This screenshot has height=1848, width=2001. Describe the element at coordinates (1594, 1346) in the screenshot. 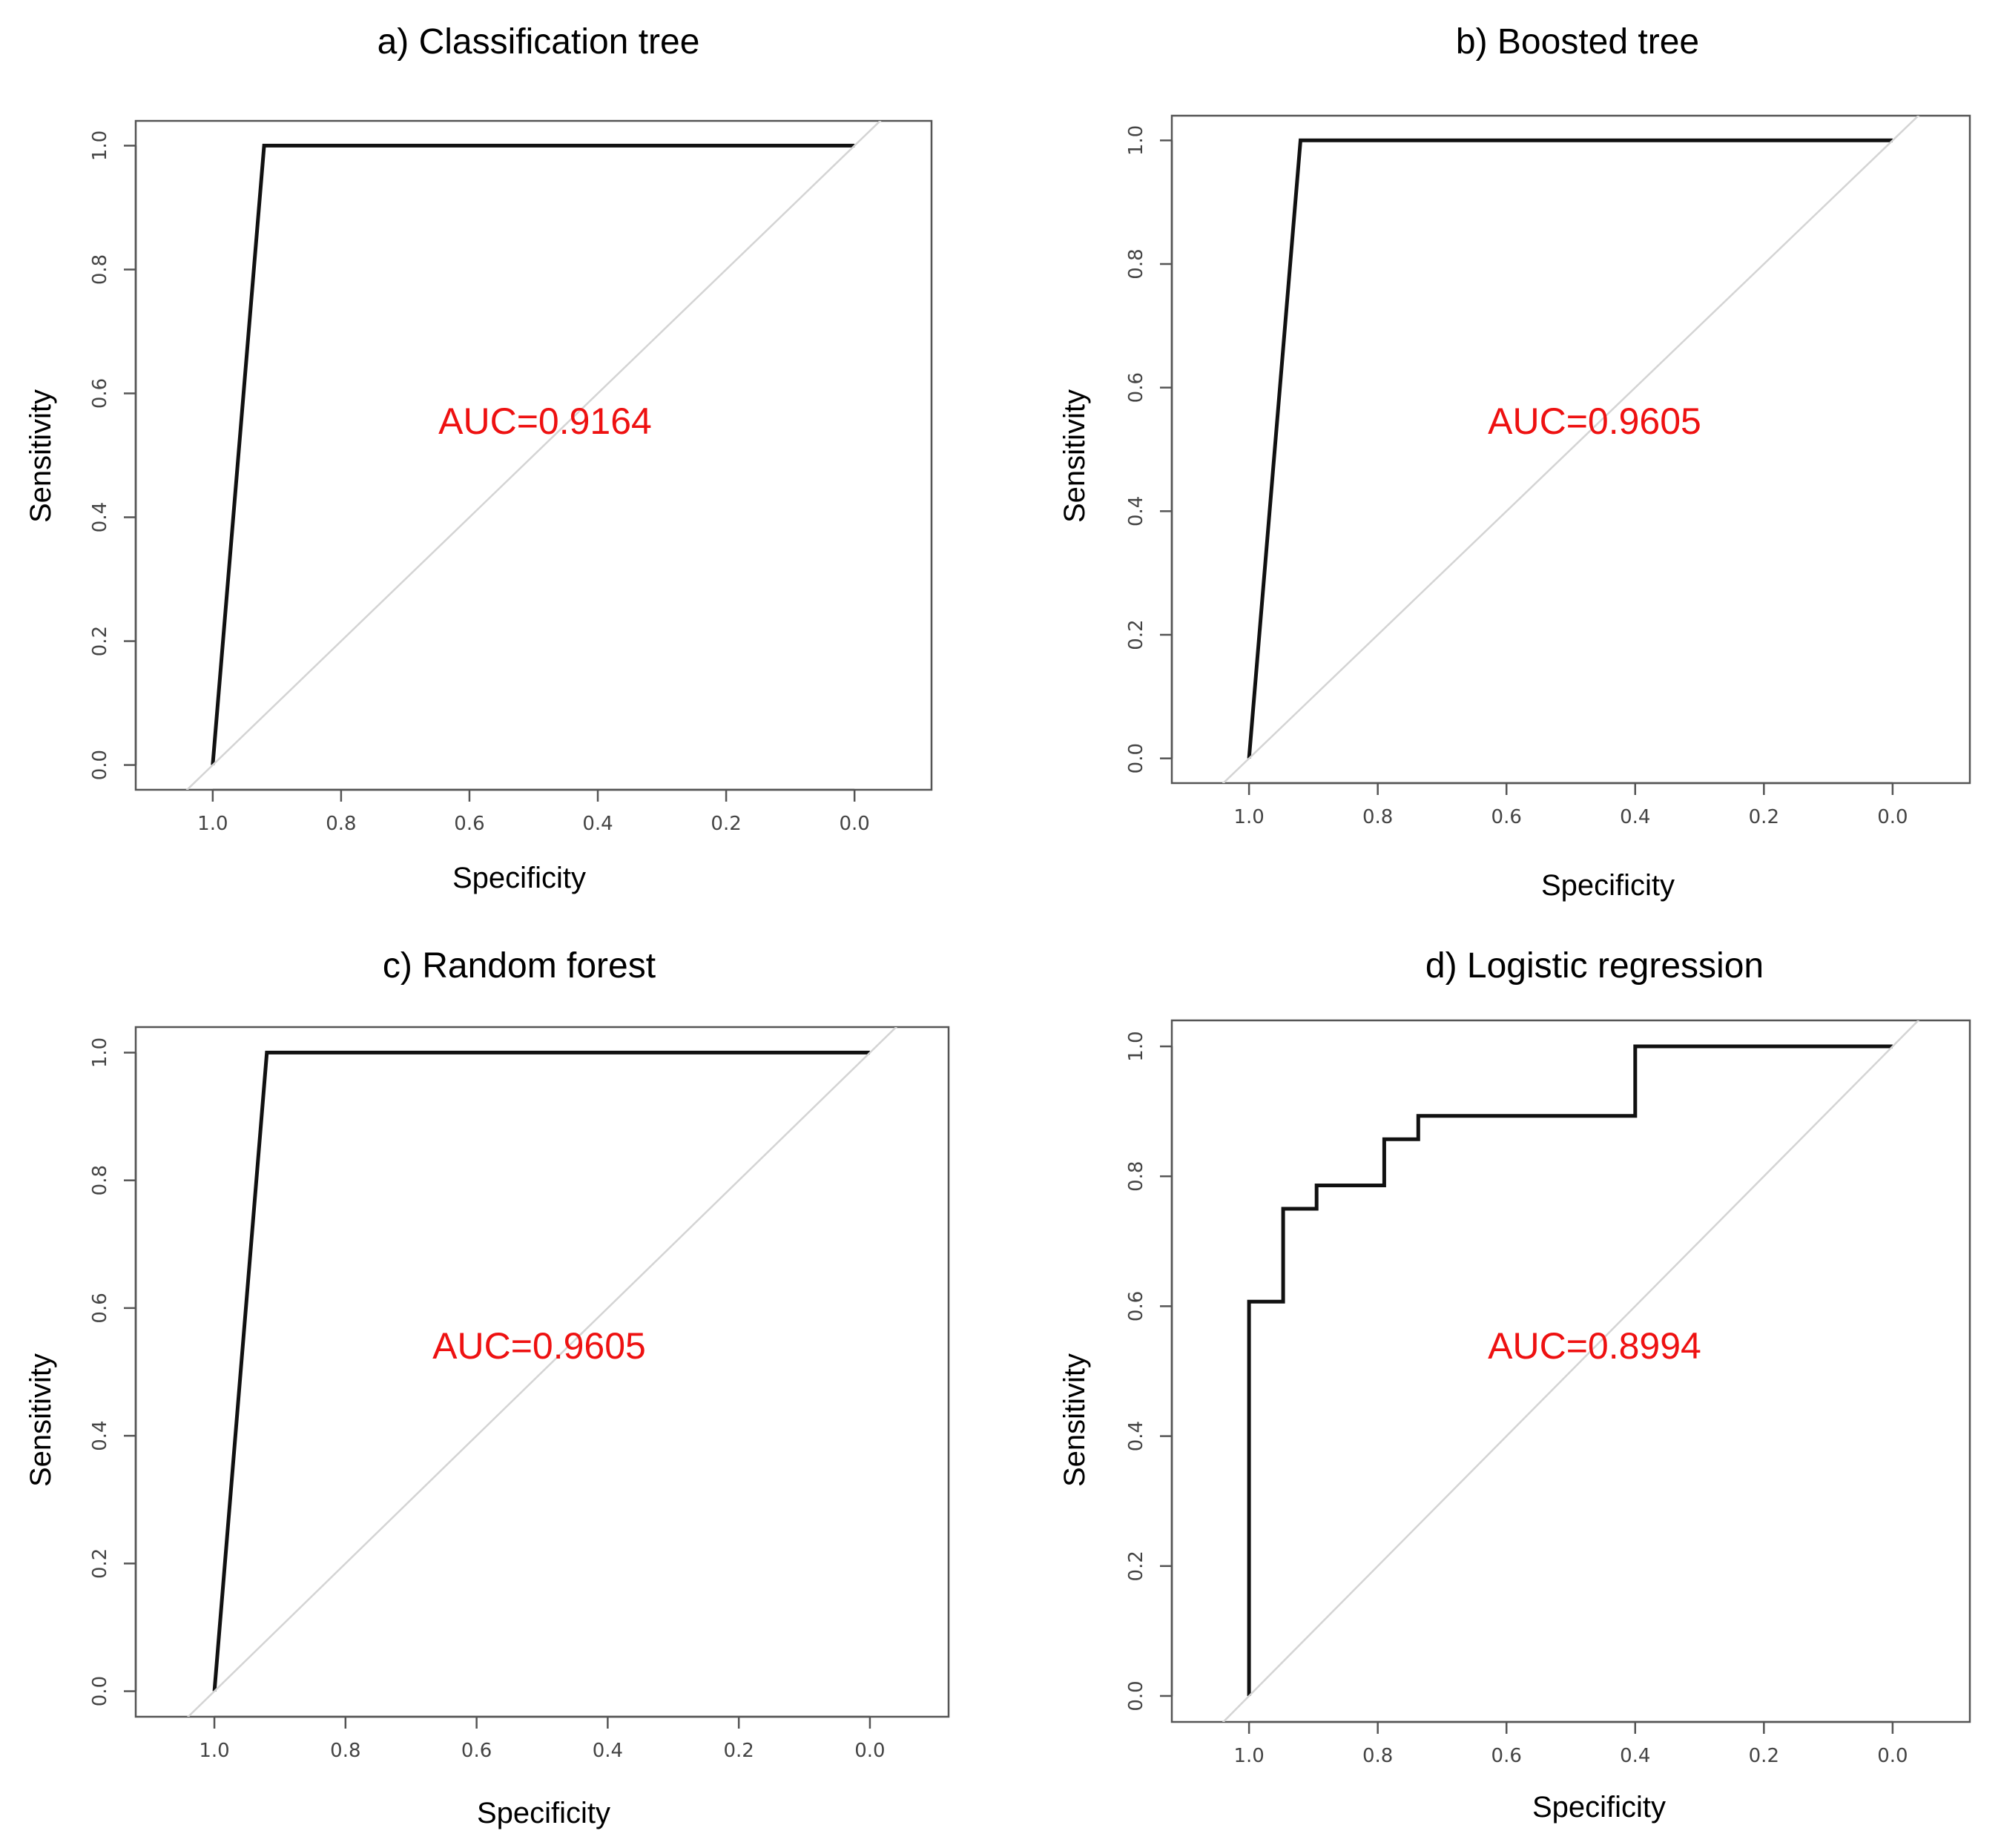

I see `auc-label: AUC=0.8994` at that location.